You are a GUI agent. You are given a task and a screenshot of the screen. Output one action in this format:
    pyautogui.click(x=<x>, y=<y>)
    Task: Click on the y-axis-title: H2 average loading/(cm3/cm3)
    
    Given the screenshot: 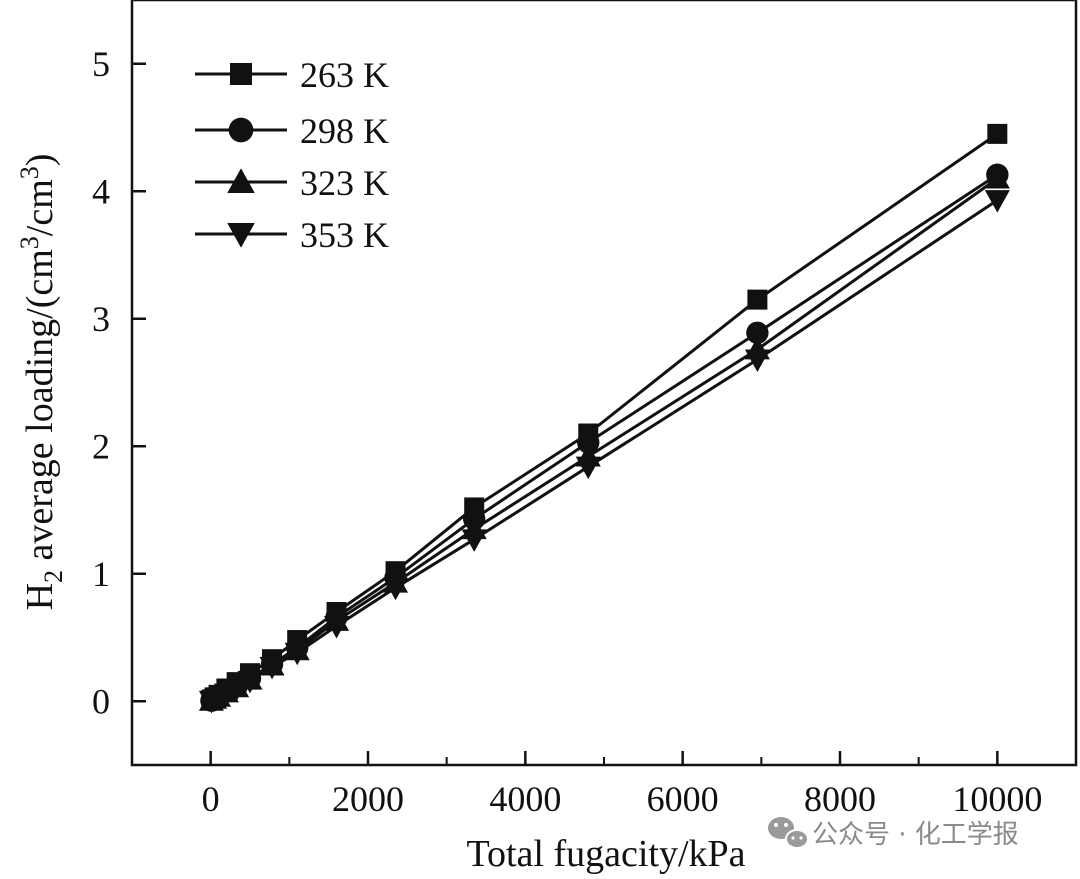 What is the action you would take?
    pyautogui.click(x=41, y=382)
    